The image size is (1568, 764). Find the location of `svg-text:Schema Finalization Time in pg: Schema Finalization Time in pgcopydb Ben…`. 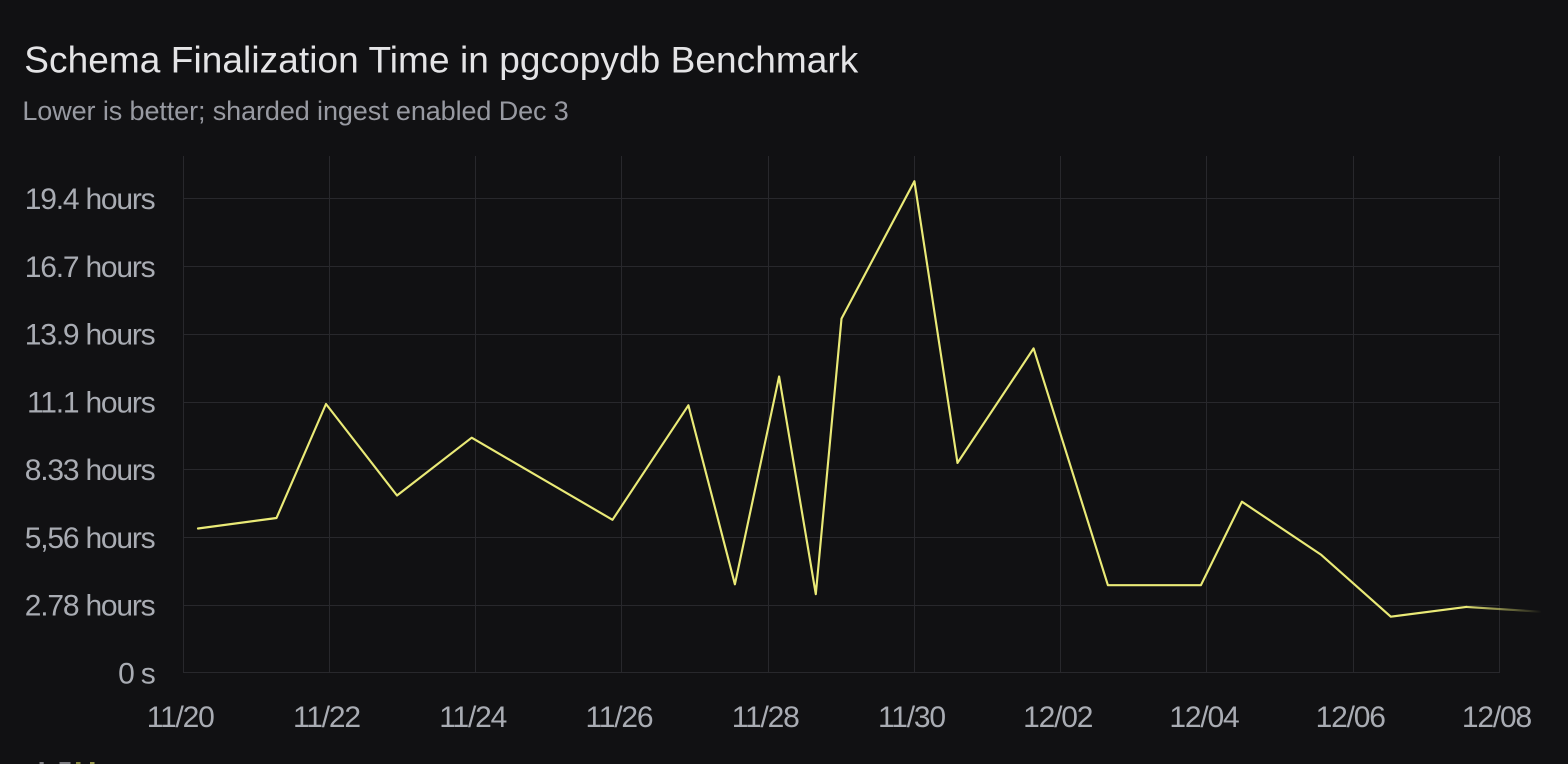

svg-text:Schema Finalization Time in pg: Schema Finalization Time in pgcopydb Ben… is located at coordinates (441, 60).